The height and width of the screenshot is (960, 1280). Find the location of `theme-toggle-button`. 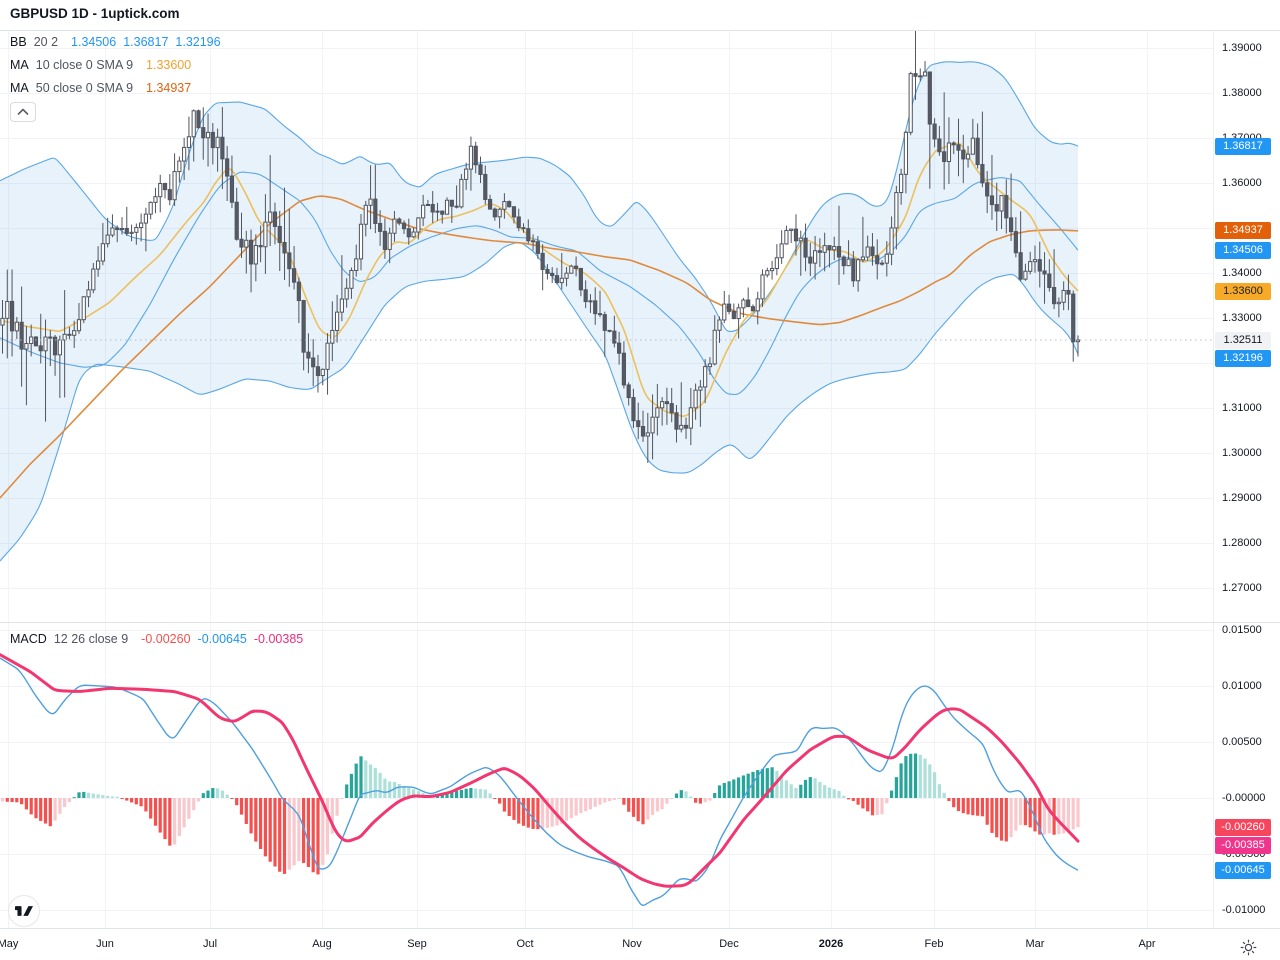

theme-toggle-button is located at coordinates (1248, 947).